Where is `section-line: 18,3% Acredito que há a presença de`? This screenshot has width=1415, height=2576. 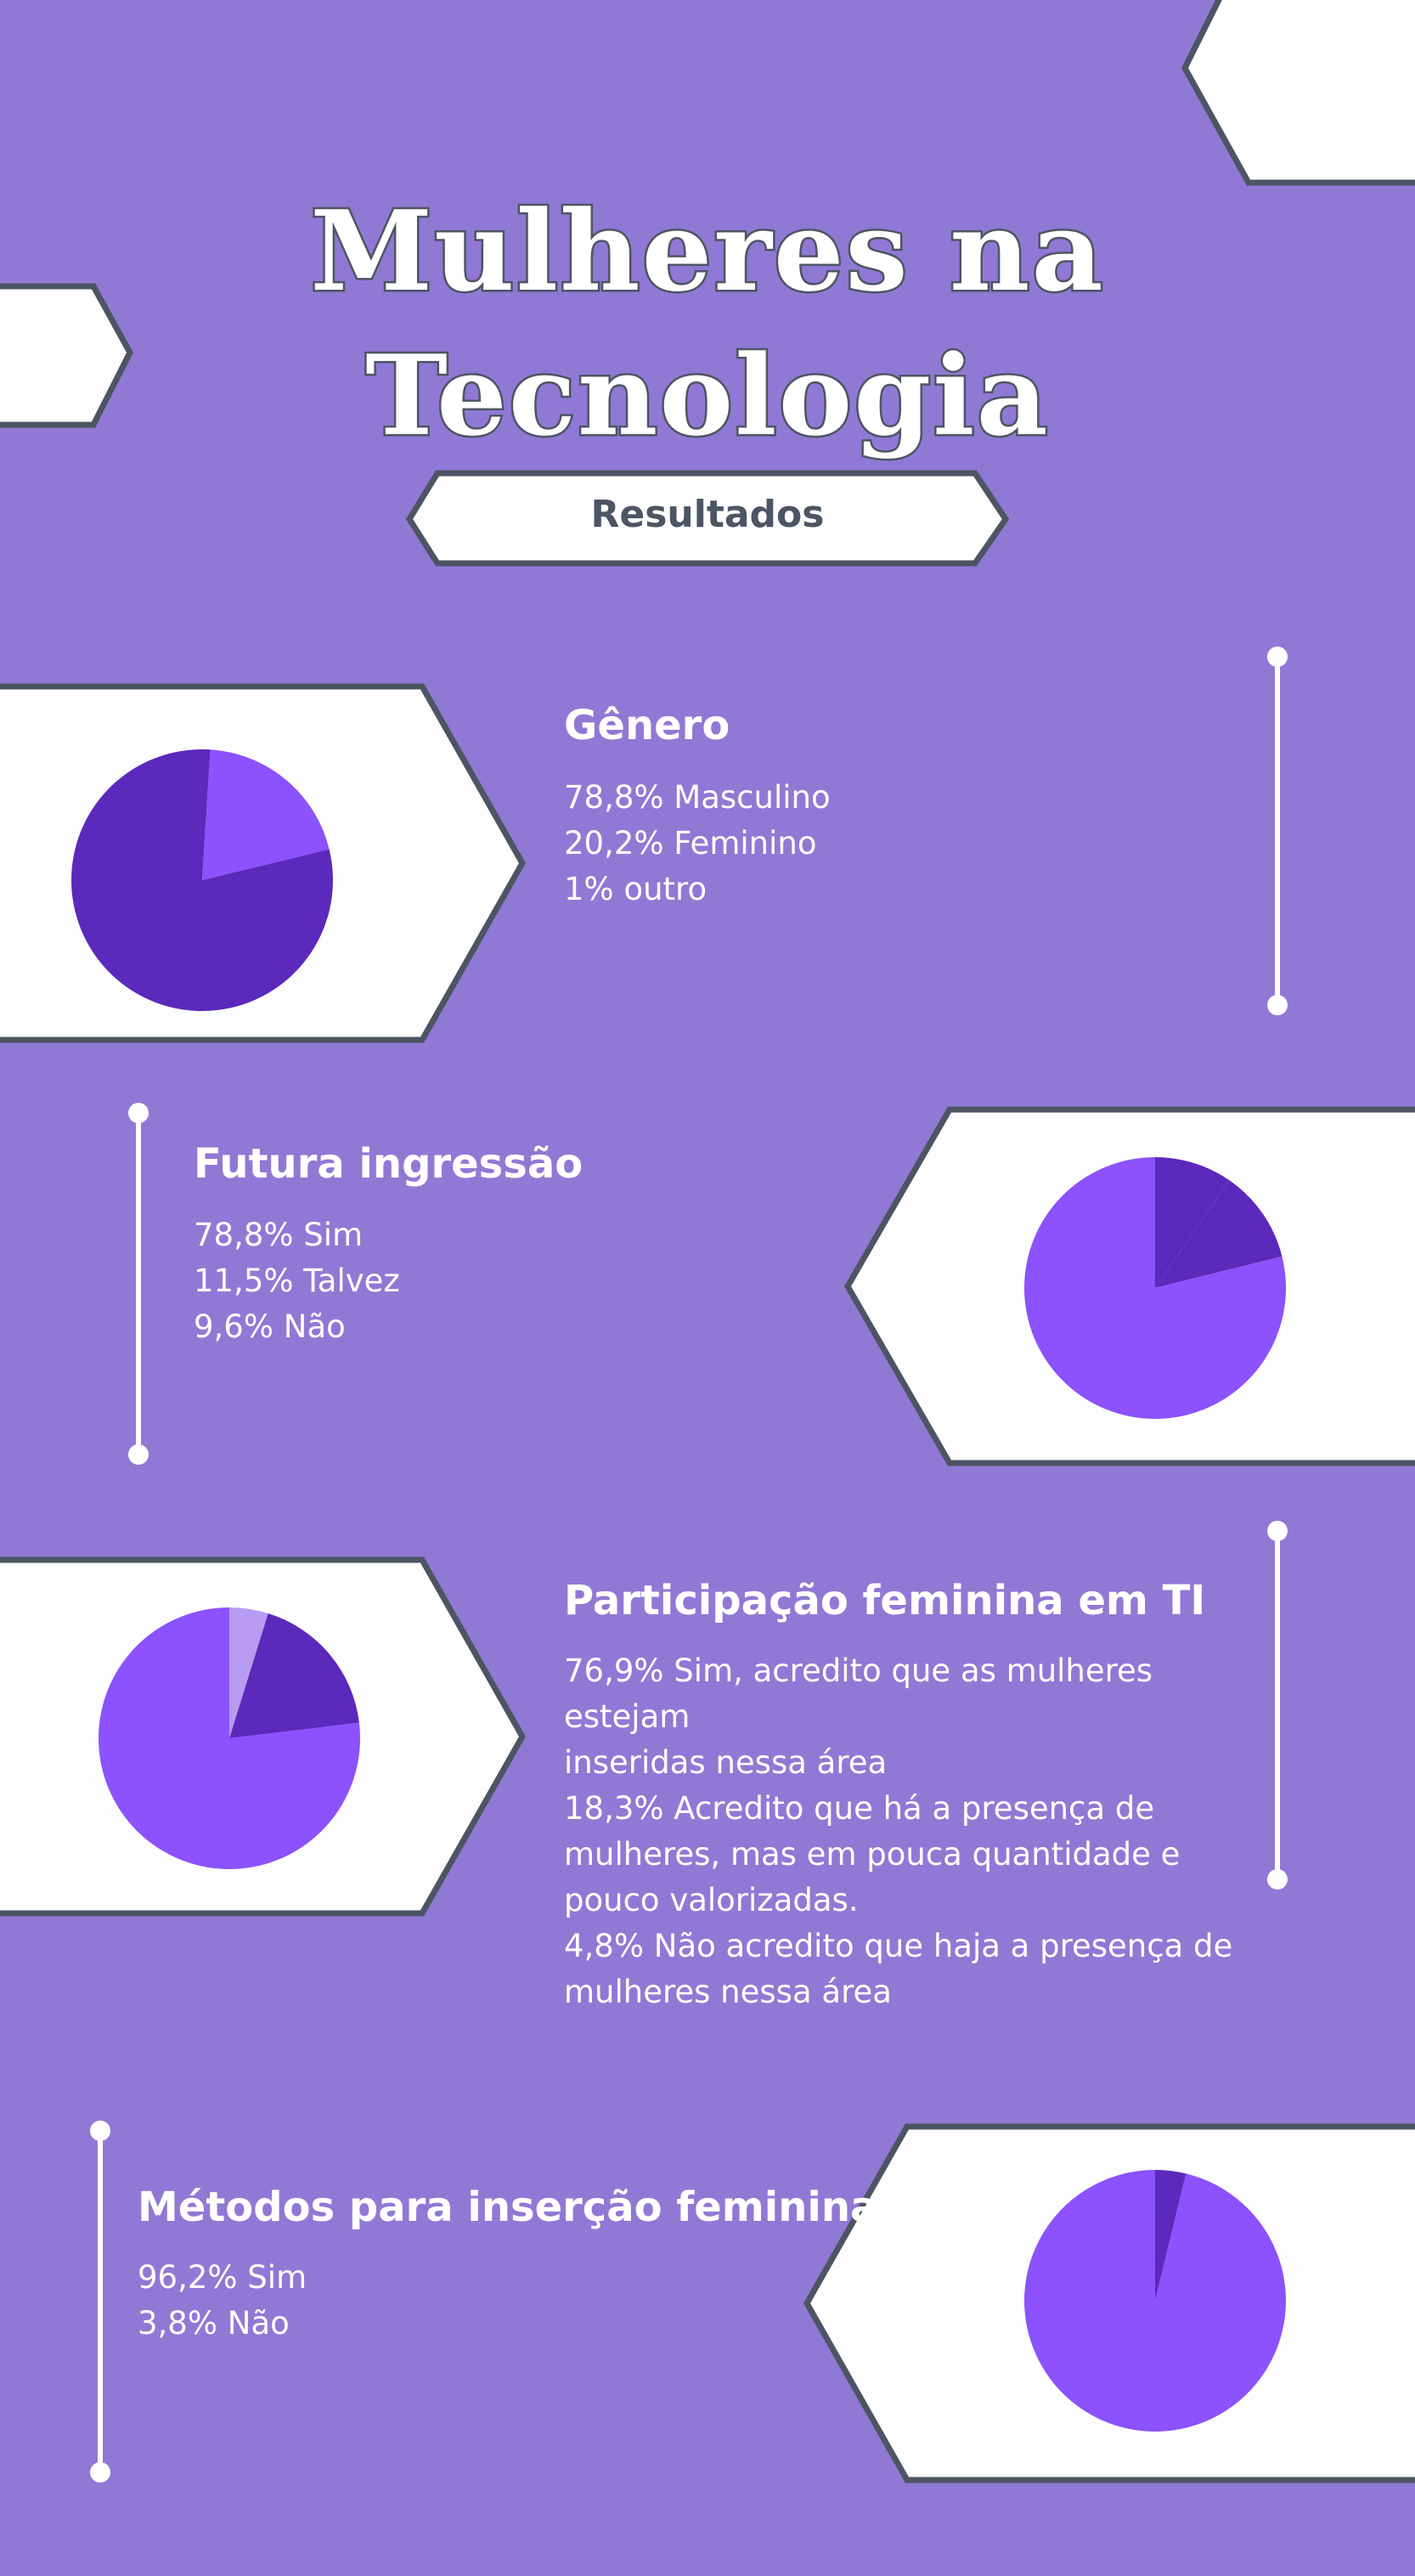 section-line: 18,3% Acredito que há a presença de is located at coordinates (860, 1809).